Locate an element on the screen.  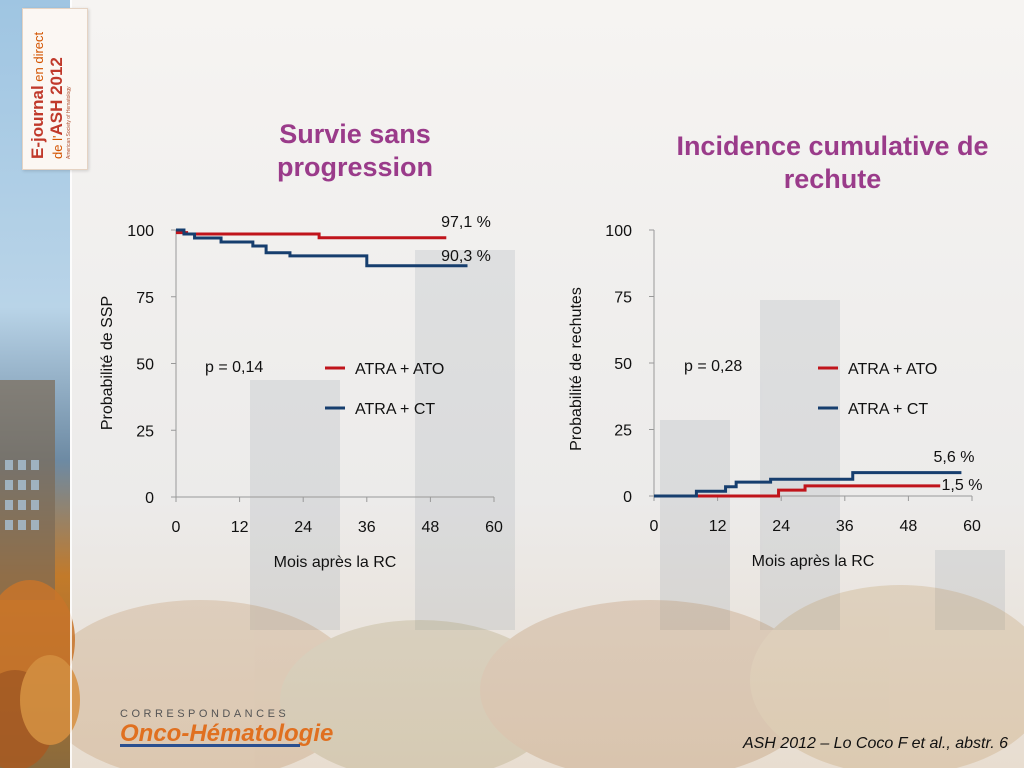
relapse-legend-label: ATRA + ATO is located at coordinates (892, 369).